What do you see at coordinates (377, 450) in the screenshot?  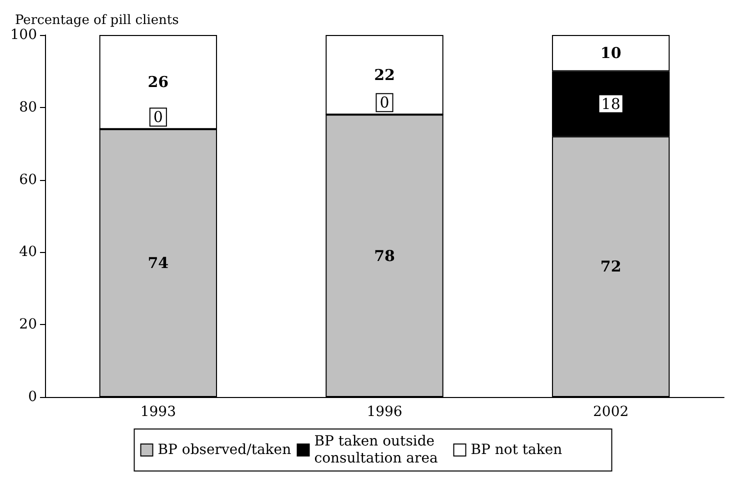 I see `legend-label: BP taken outside consultation area` at bounding box center [377, 450].